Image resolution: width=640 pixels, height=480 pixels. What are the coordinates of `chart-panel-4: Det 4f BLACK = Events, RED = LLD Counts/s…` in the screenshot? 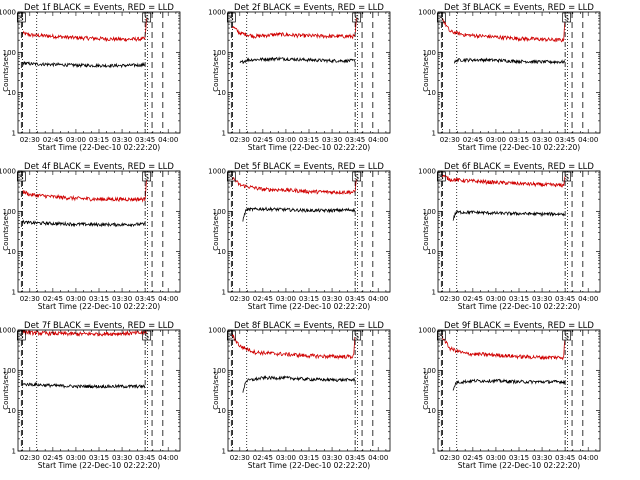 It's located at (90, 236).